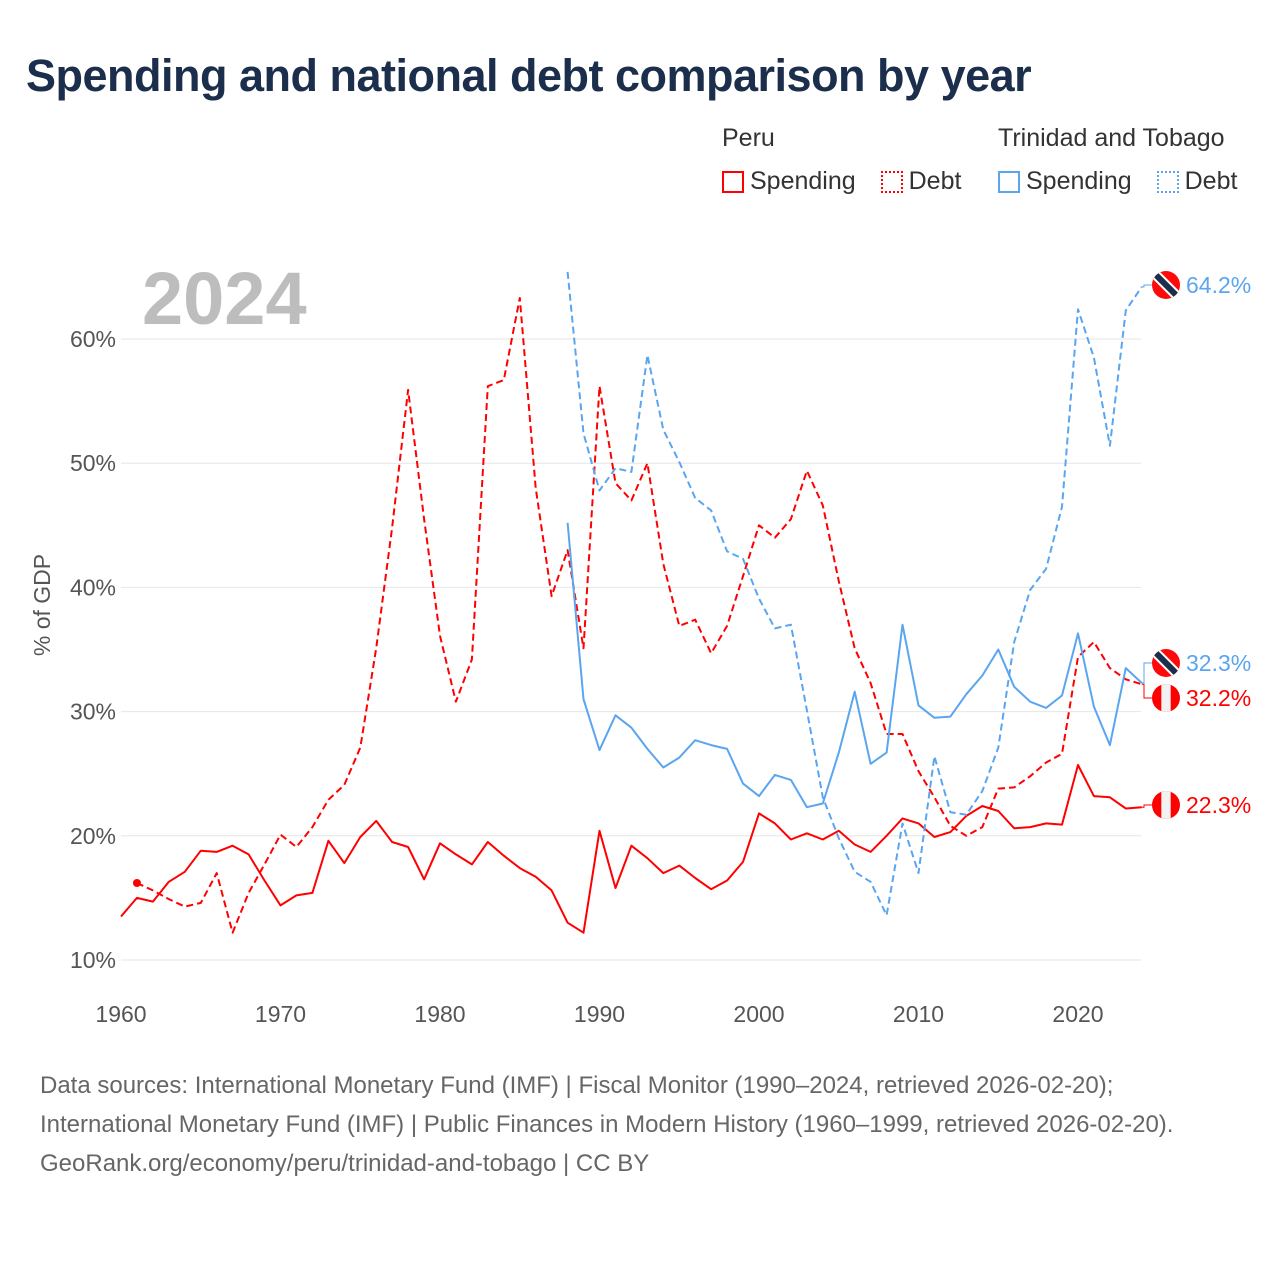  Describe the element at coordinates (93, 712) in the screenshot. I see `y-tick-label: 30%` at that location.